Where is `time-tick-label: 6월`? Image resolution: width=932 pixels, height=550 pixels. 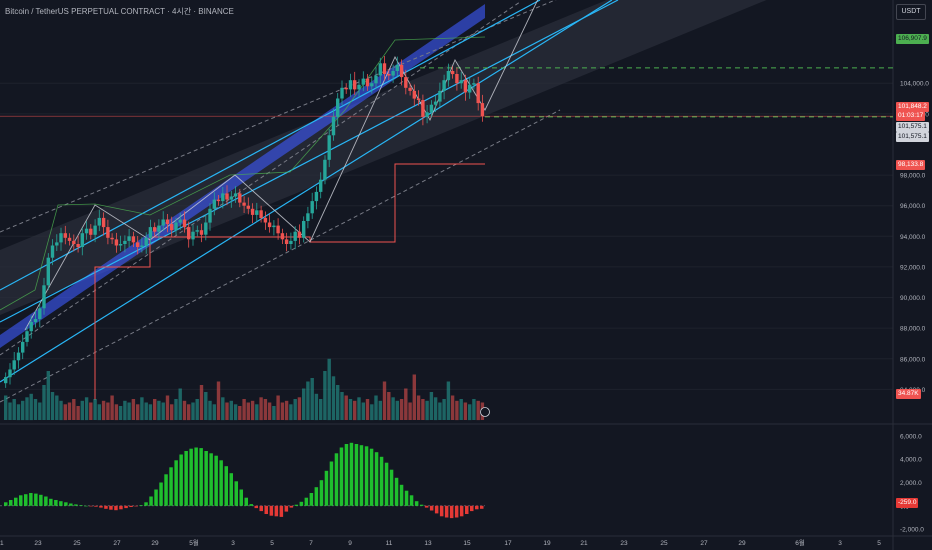 time-tick-label: 6월 is located at coordinates (800, 542).